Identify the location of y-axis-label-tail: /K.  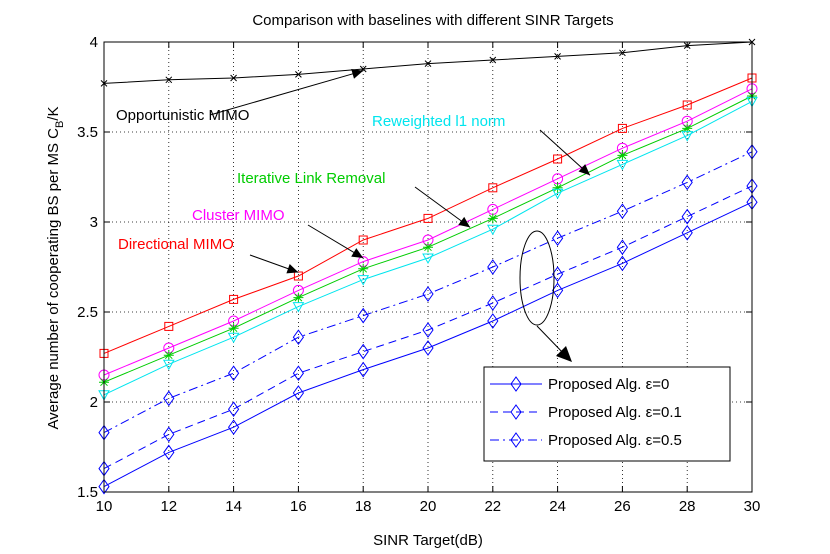
(53, 113).